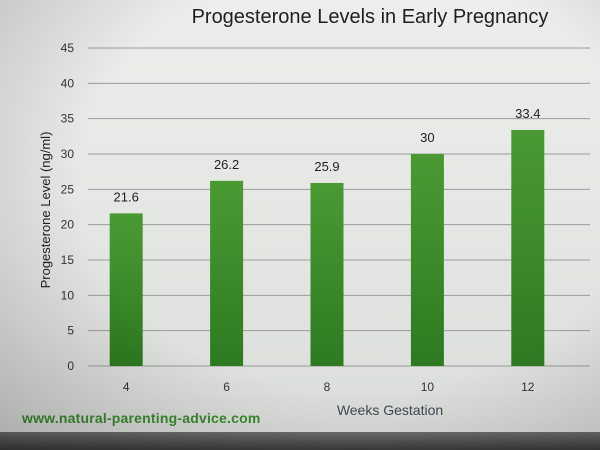 The image size is (600, 450). Describe the element at coordinates (370, 17) in the screenshot. I see `chart-title: Progesterone Levels in Early Pregnancy` at that location.